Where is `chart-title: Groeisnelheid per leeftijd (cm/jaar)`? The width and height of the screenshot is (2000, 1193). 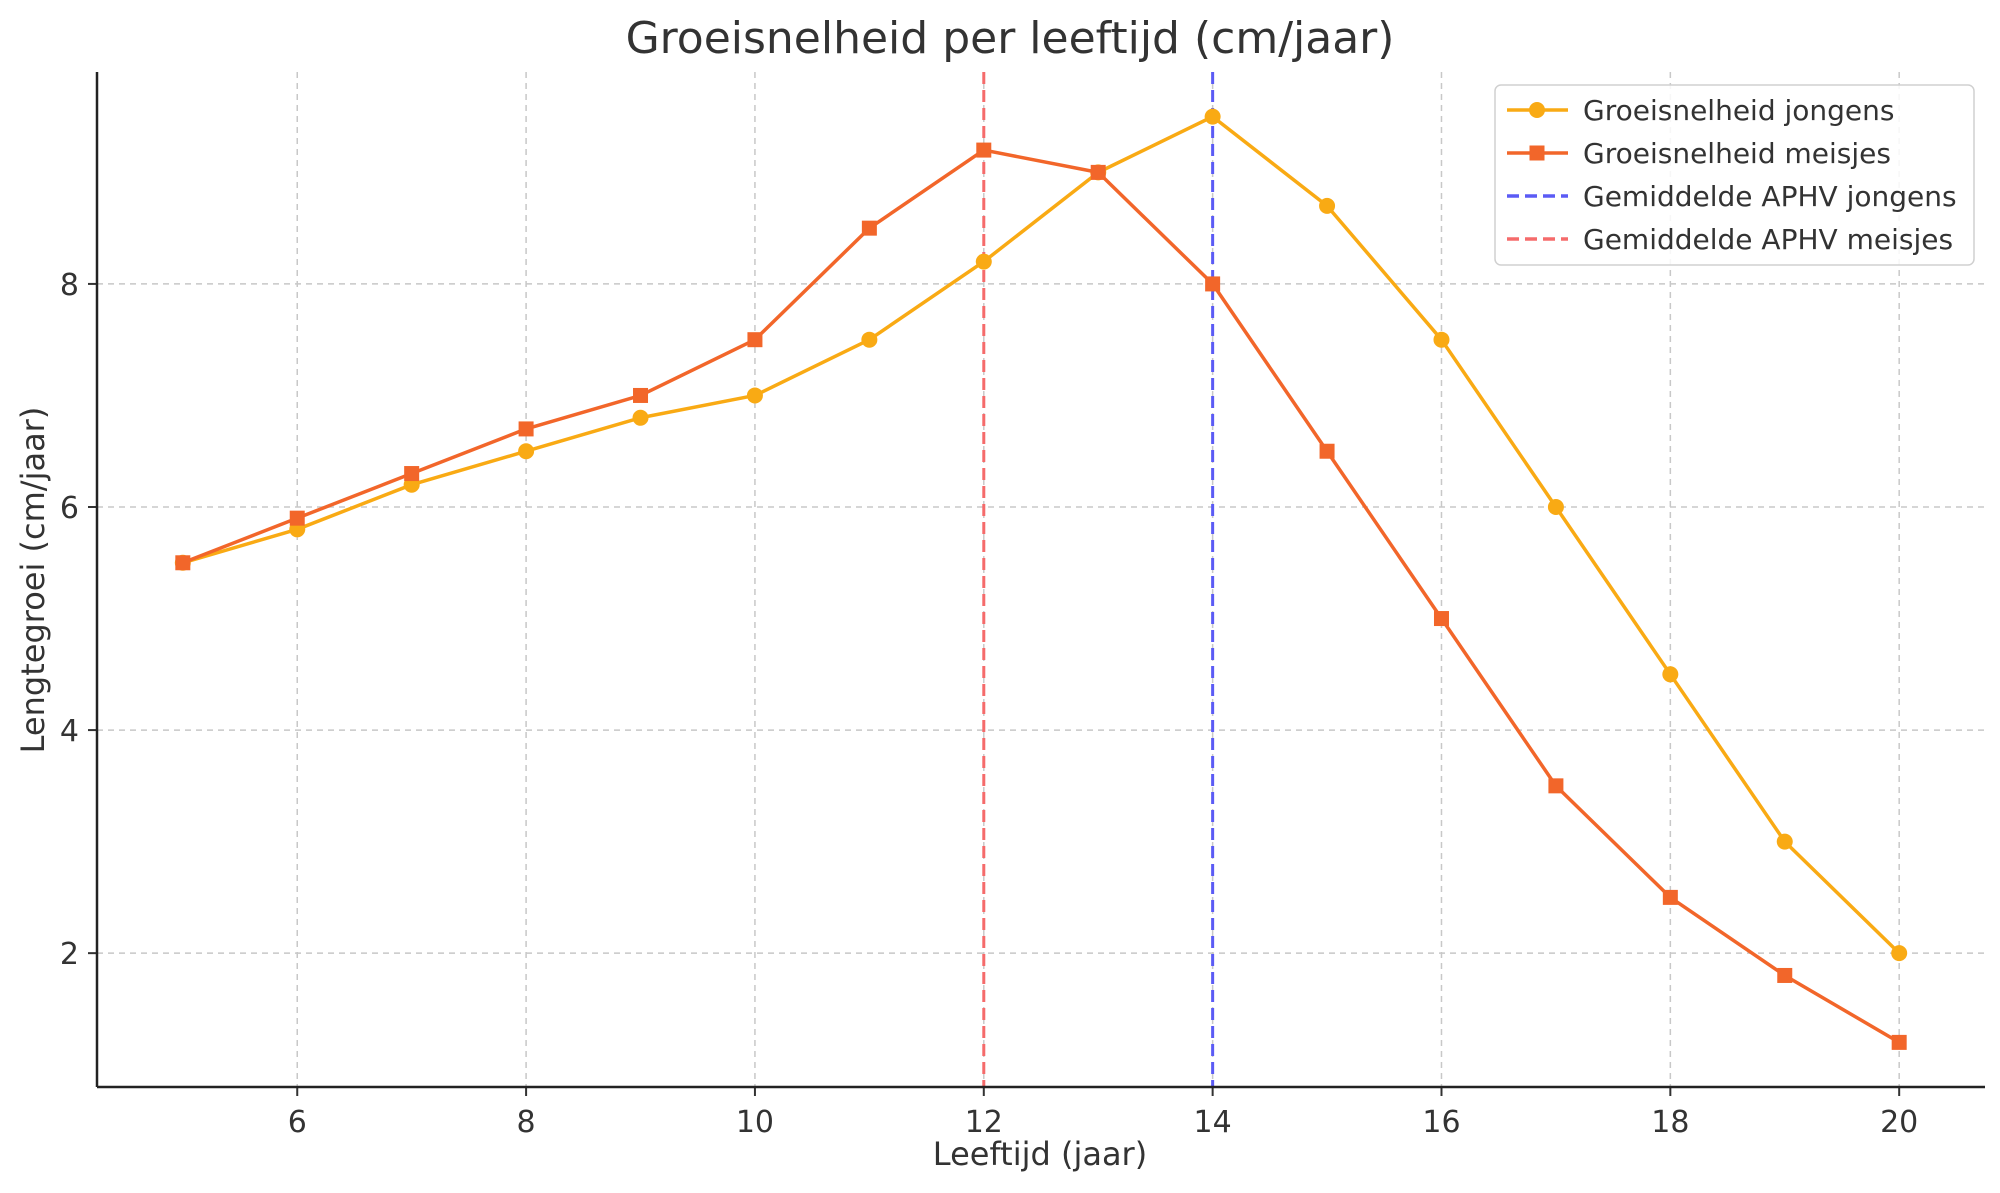 chart-title: Groeisnelheid per leeftijd (cm/jaar) is located at coordinates (1010, 38).